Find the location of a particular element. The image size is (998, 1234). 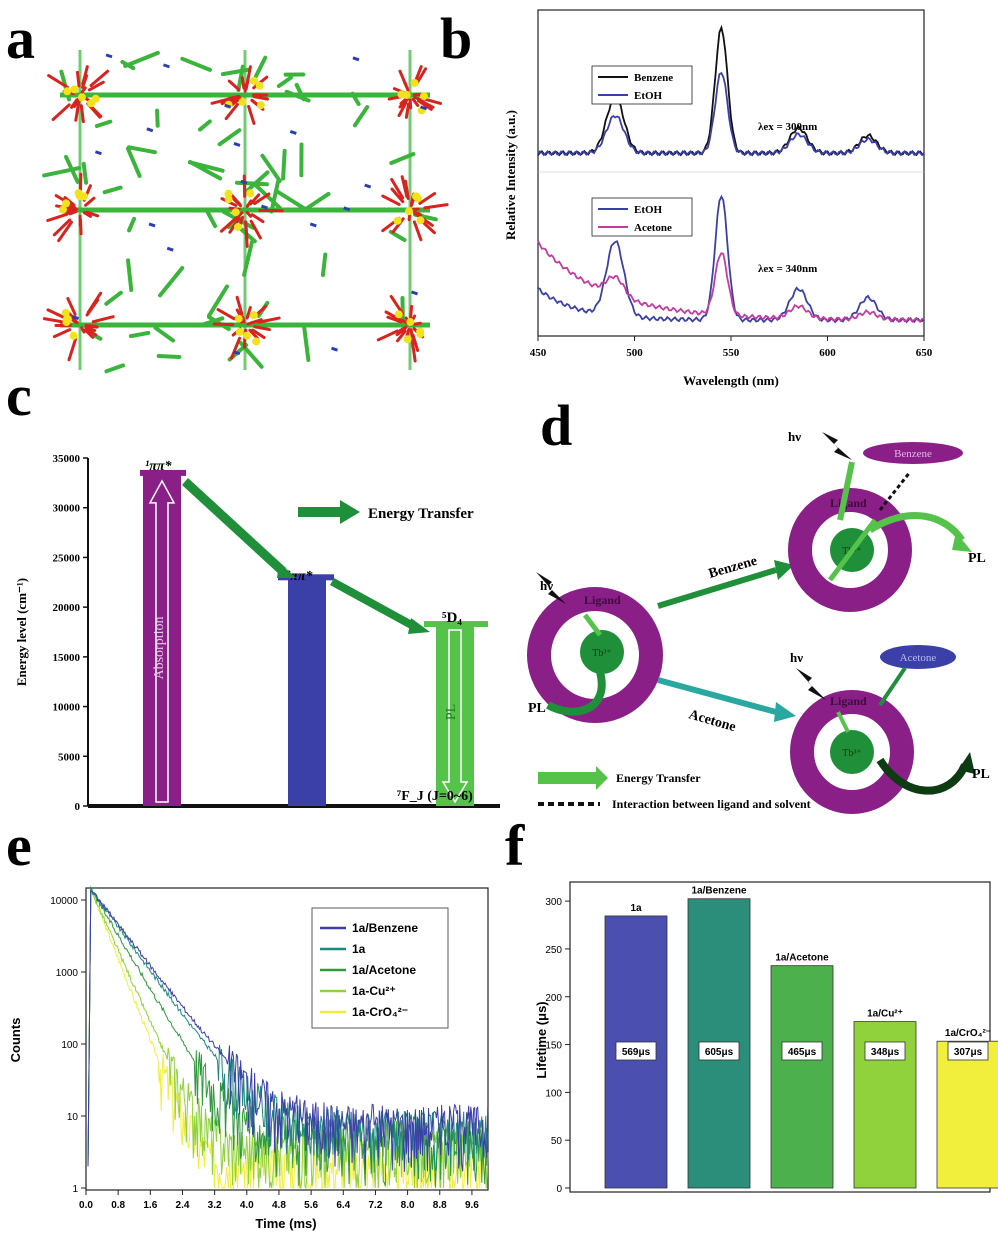

y-tick-label: 300 is located at coordinates (553, 902).